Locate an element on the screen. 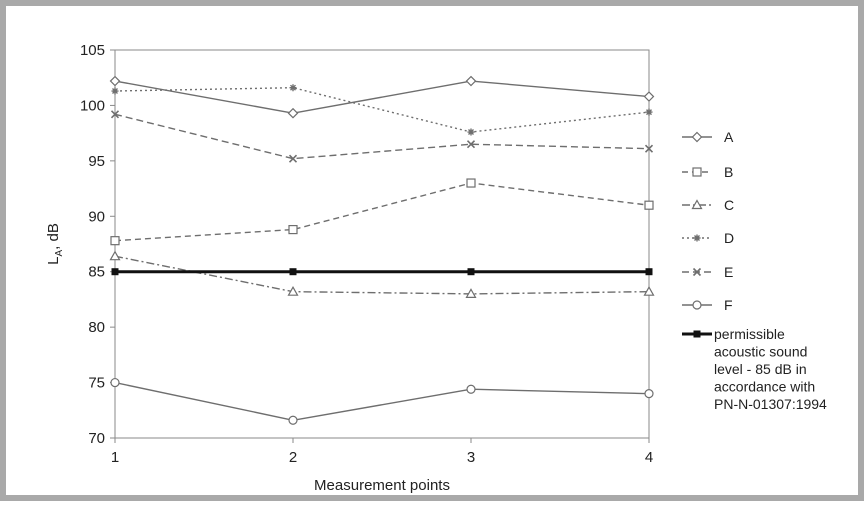 The height and width of the screenshot is (507, 864). y-tick-label: 95 is located at coordinates (96, 161).